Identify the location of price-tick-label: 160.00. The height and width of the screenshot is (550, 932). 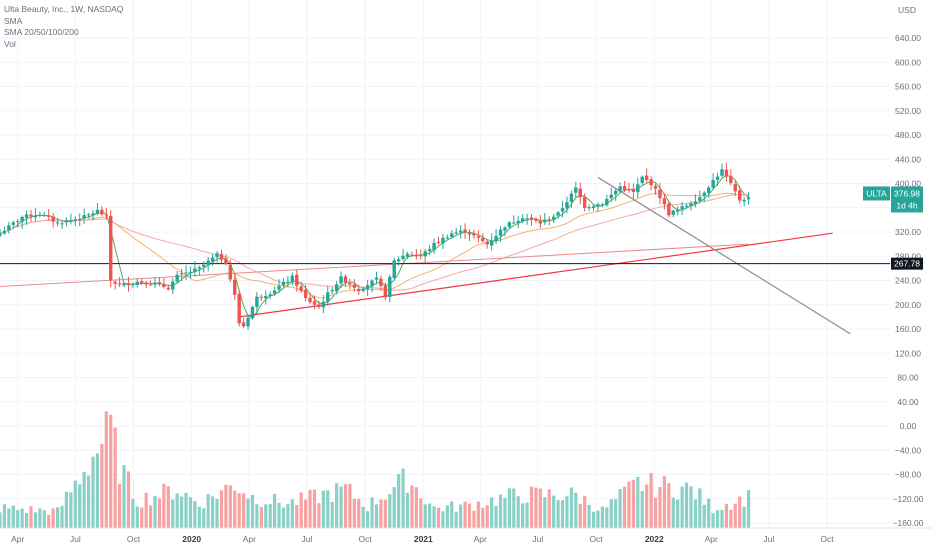
(908, 329).